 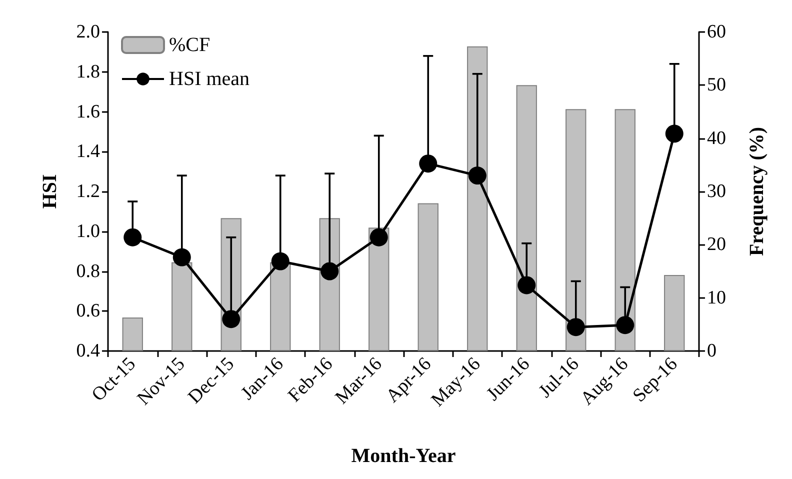 What do you see at coordinates (716, 138) in the screenshot?
I see `y2-tick-label: 40` at bounding box center [716, 138].